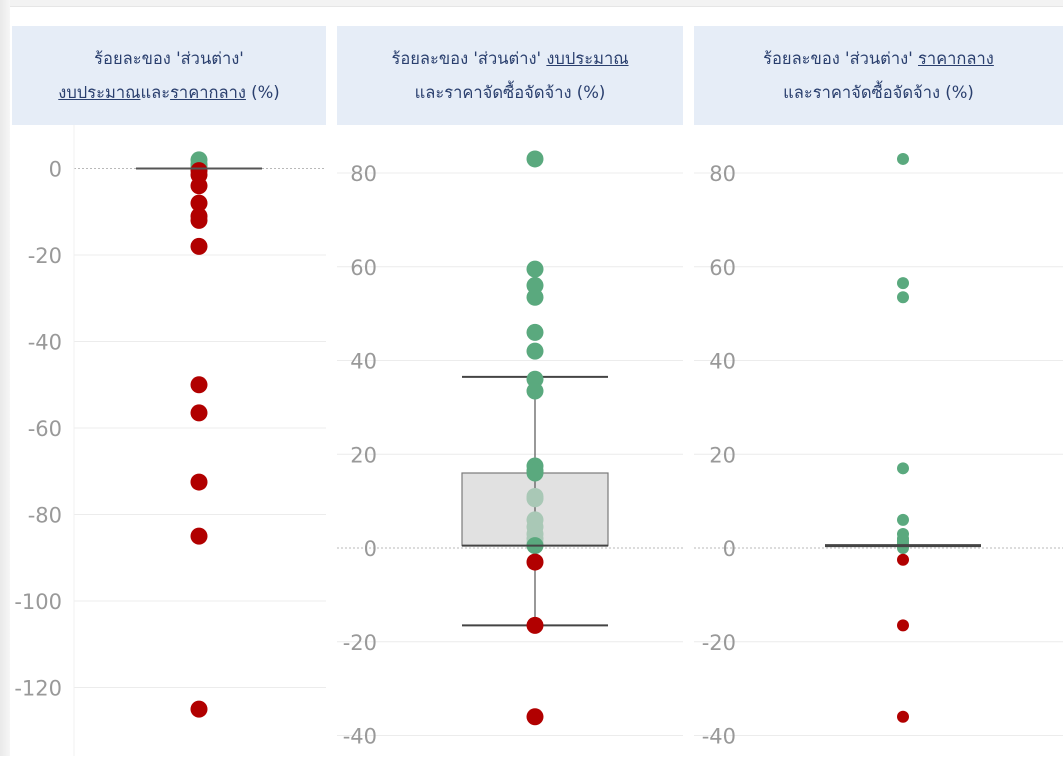 This screenshot has height=757, width=1063. Describe the element at coordinates (536, 4) in the screenshot. I see `top-band` at that location.